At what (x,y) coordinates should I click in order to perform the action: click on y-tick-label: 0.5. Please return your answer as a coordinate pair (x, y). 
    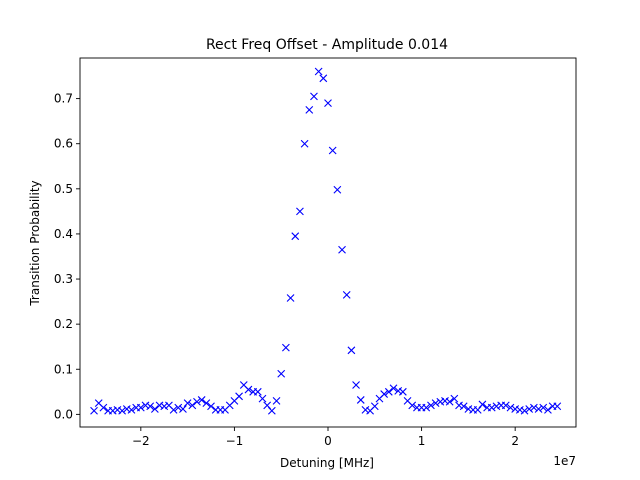
    Looking at the image, I should click on (63, 189).